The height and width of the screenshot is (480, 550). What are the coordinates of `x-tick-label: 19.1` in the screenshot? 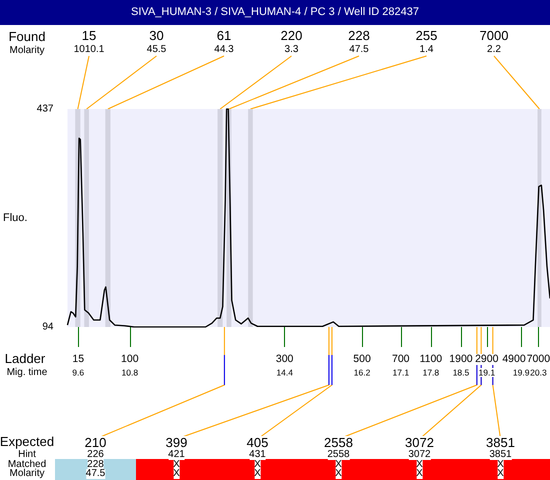 It's located at (487, 373).